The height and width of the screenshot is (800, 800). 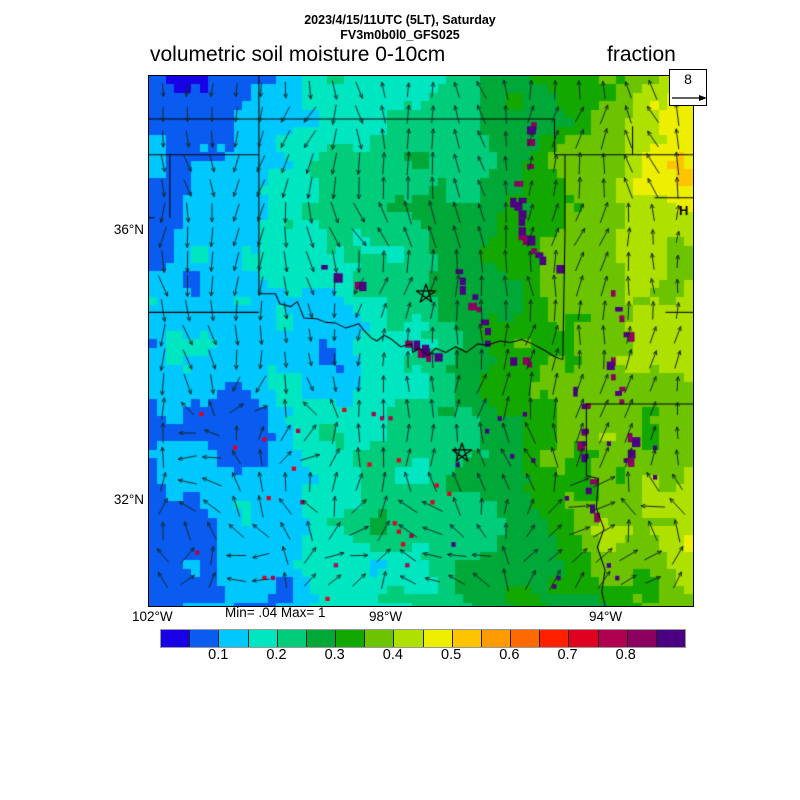 What do you see at coordinates (688, 79) in the screenshot?
I see `wind-reference-value: 8` at bounding box center [688, 79].